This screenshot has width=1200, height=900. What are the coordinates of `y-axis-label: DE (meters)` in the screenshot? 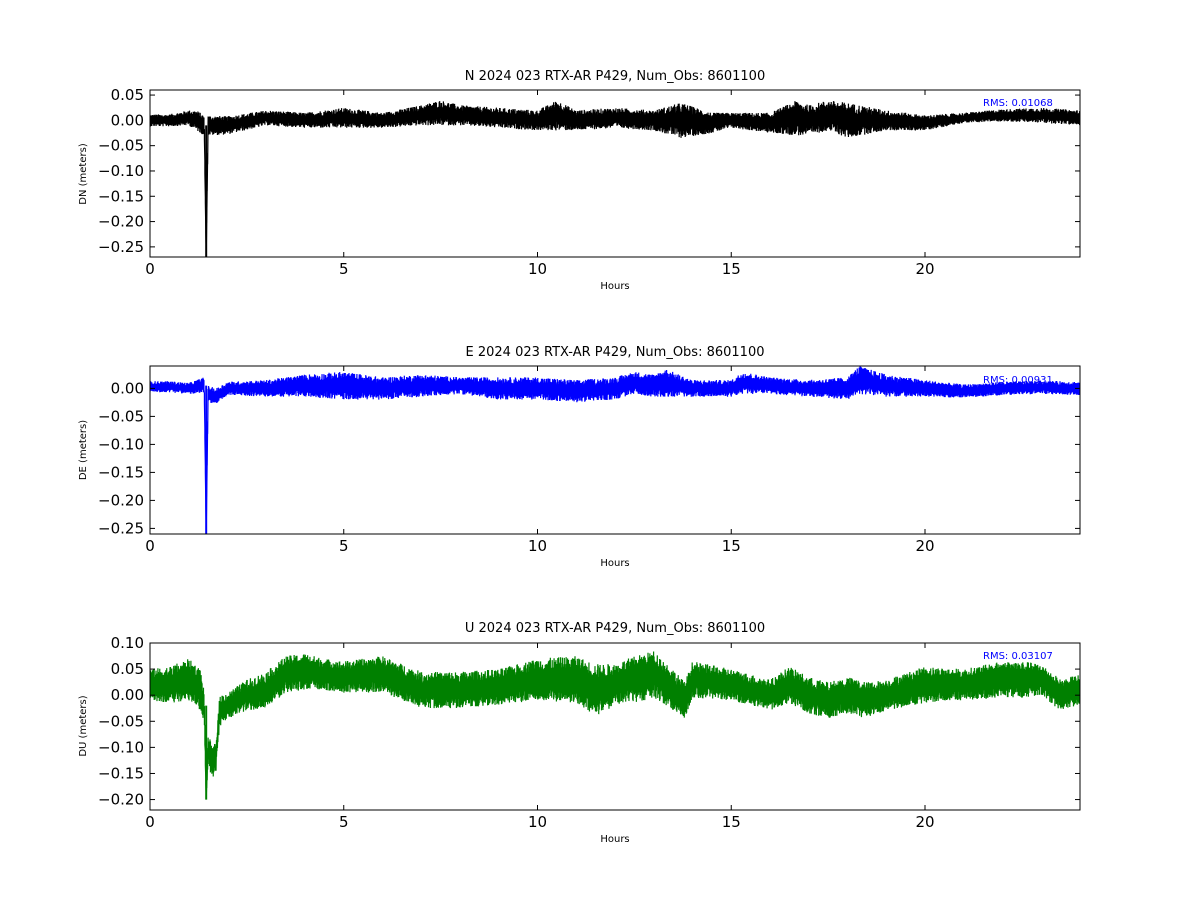 It's located at (83, 450).